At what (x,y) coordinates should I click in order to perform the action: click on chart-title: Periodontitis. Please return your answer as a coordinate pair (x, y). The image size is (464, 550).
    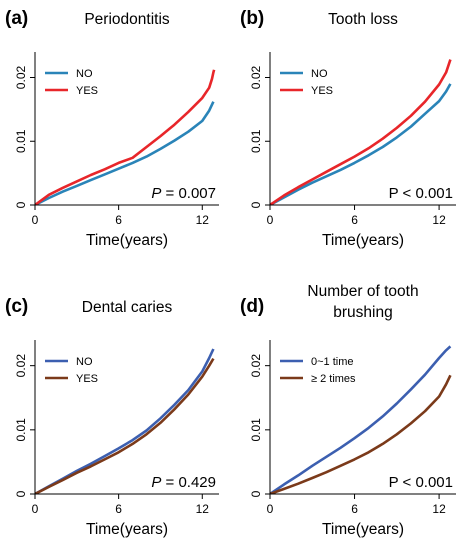
    Looking at the image, I should click on (127, 19).